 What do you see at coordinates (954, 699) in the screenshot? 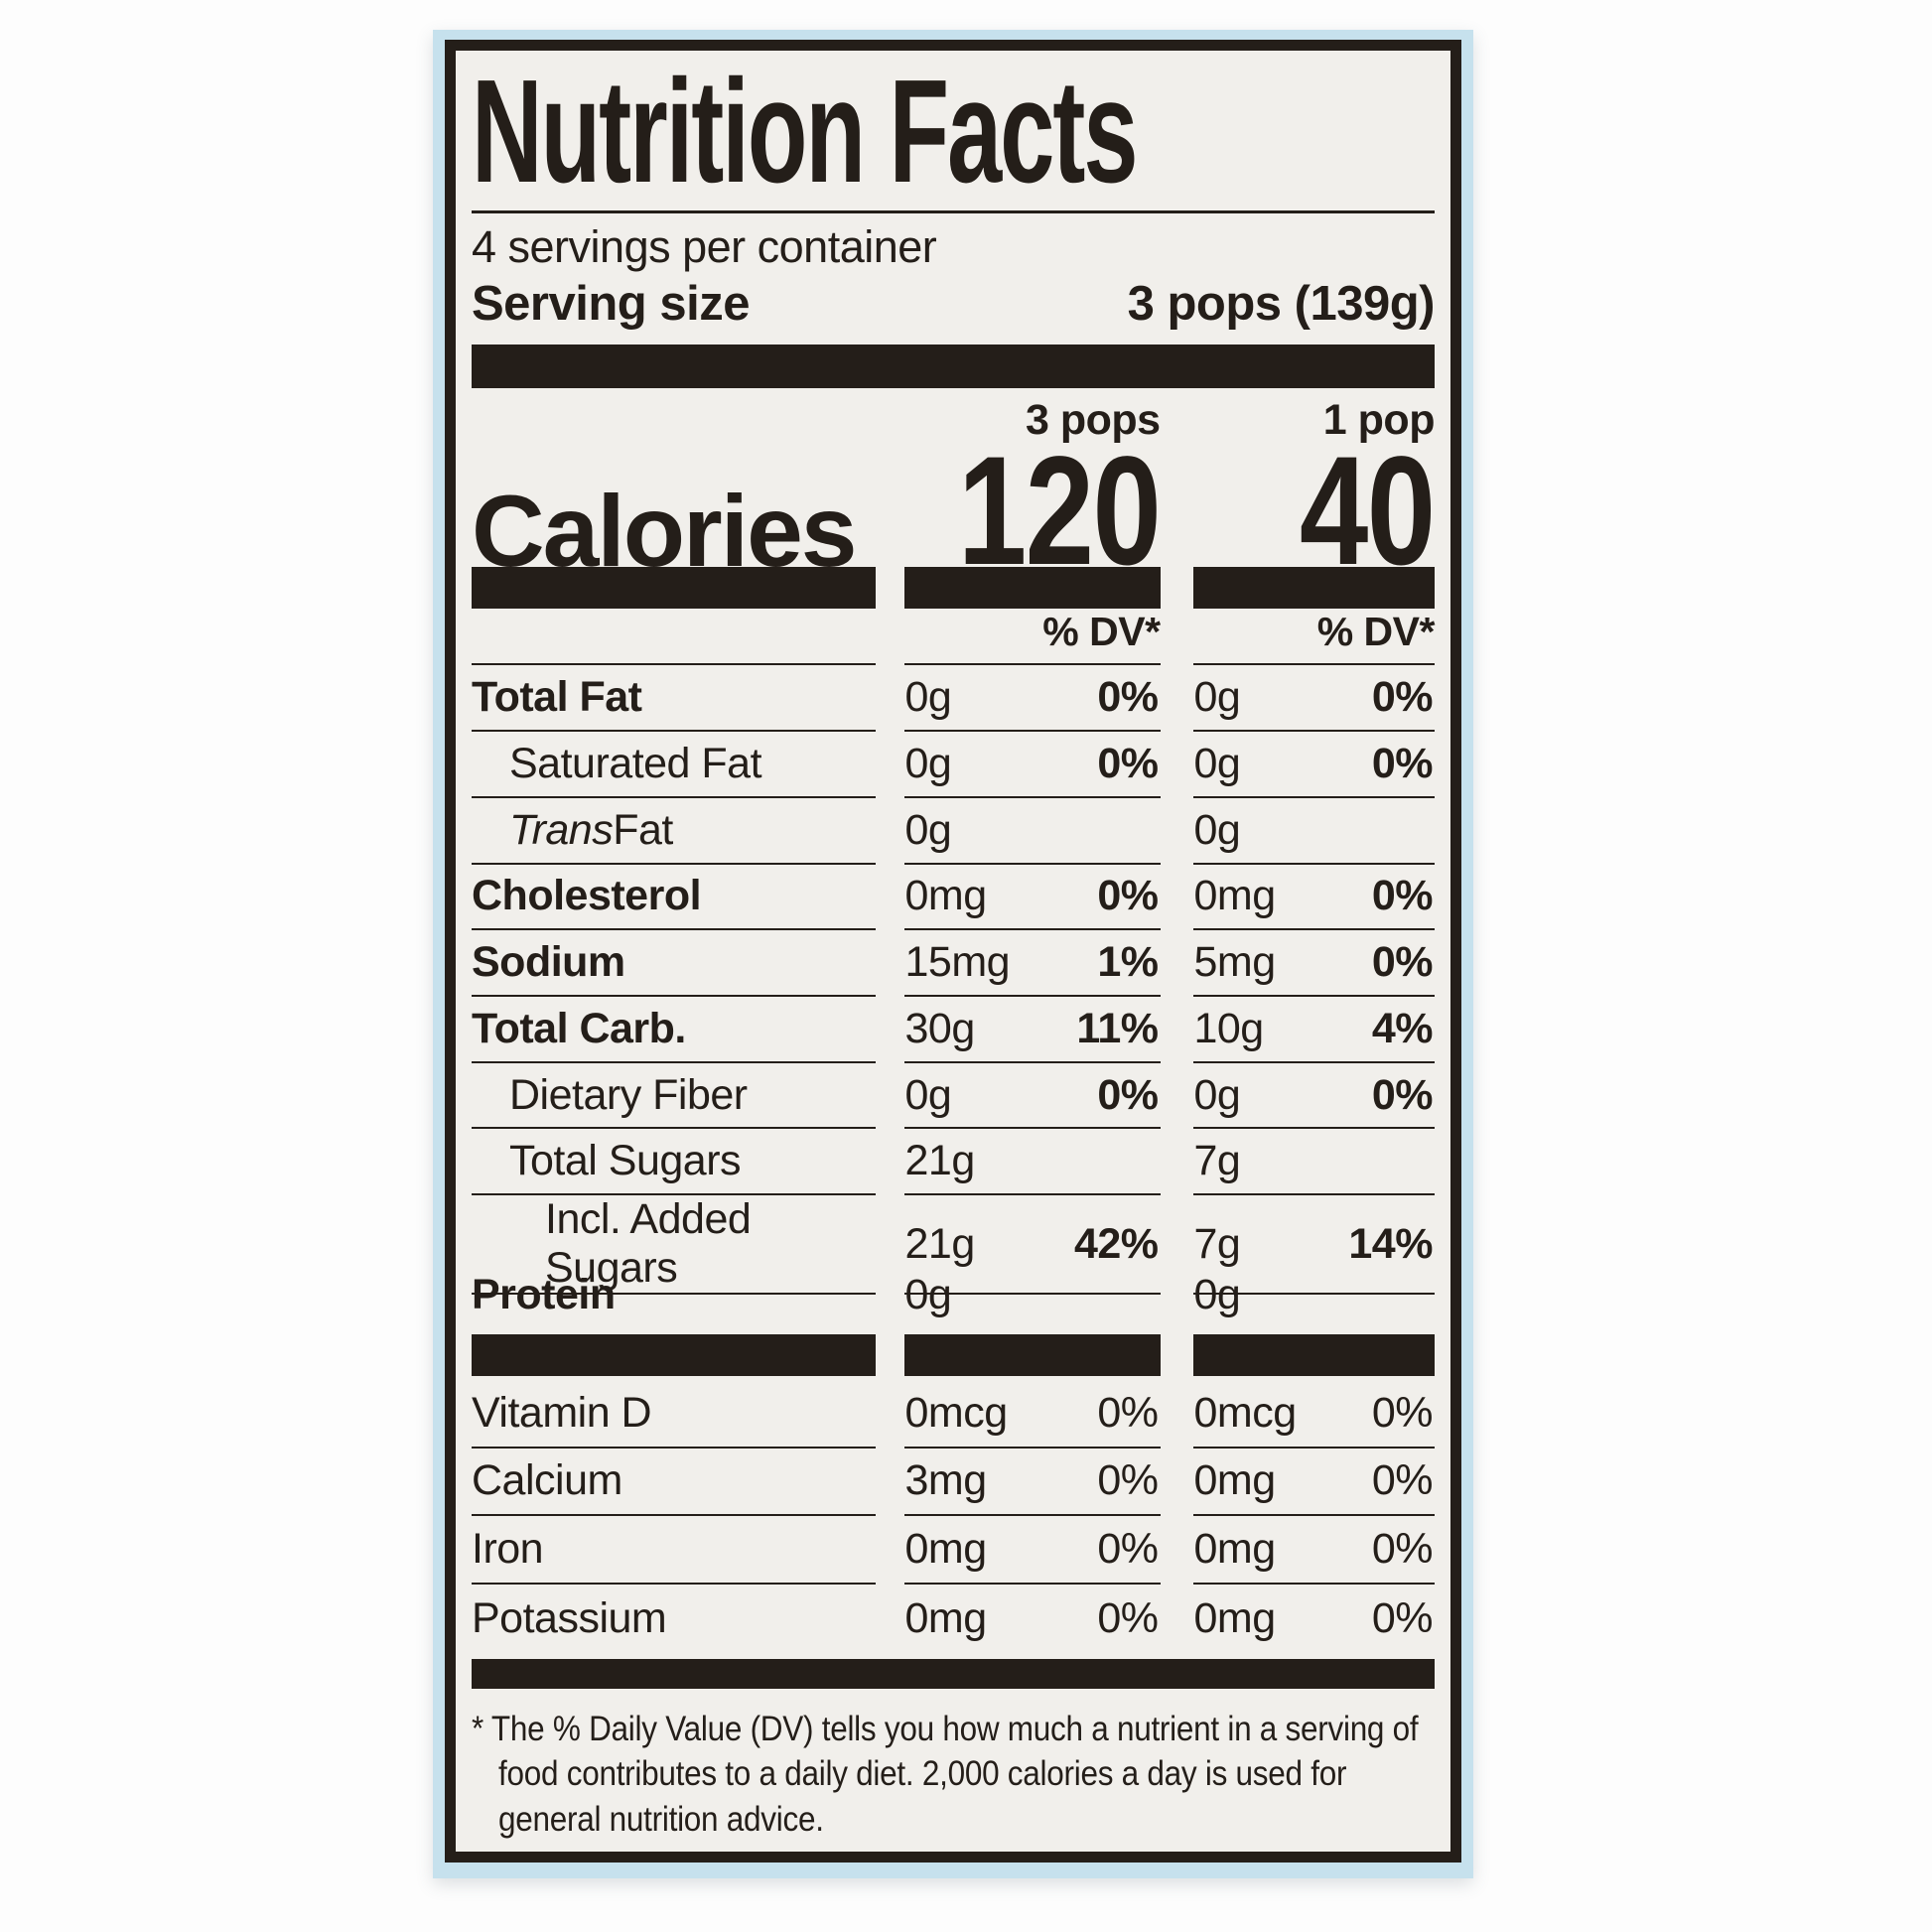
I see `nutrient-row-total-fat: Total Fat 0g 0% 0g 0%` at bounding box center [954, 699].